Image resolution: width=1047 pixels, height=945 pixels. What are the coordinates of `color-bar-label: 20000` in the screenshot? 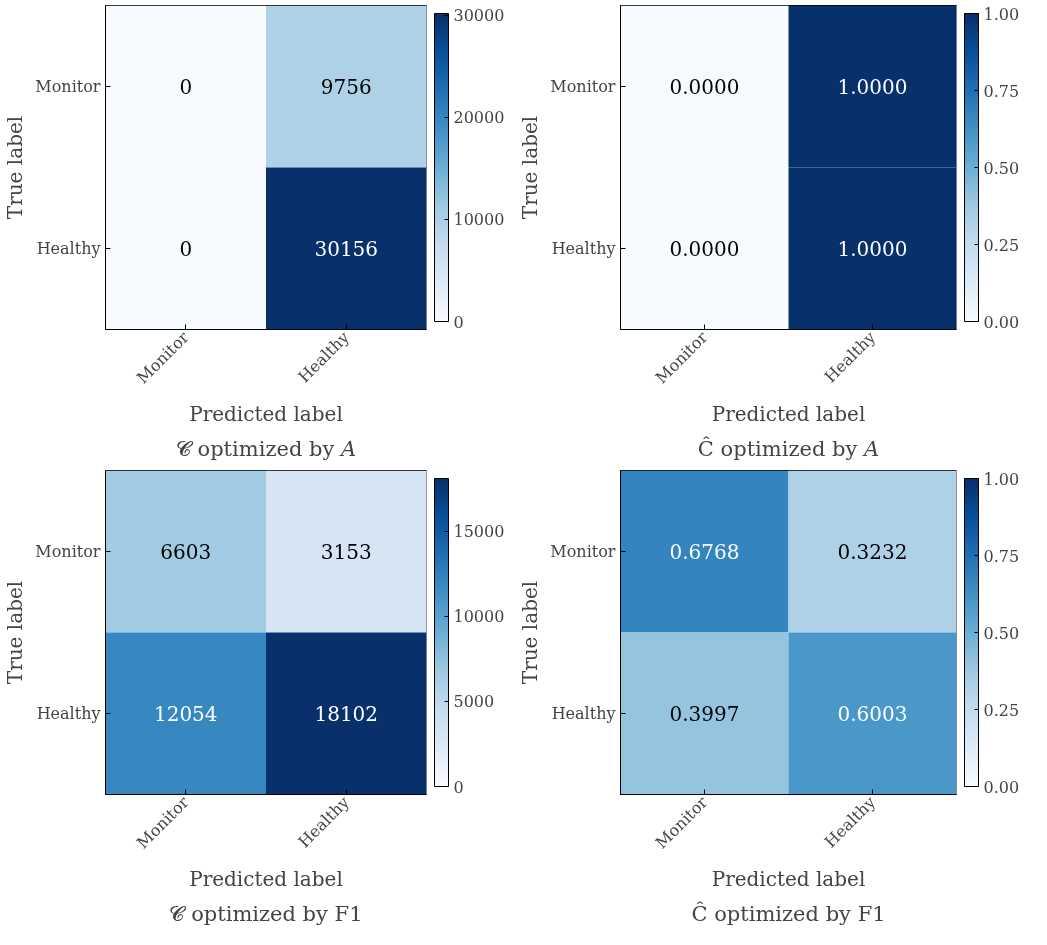 It's located at (479, 118).